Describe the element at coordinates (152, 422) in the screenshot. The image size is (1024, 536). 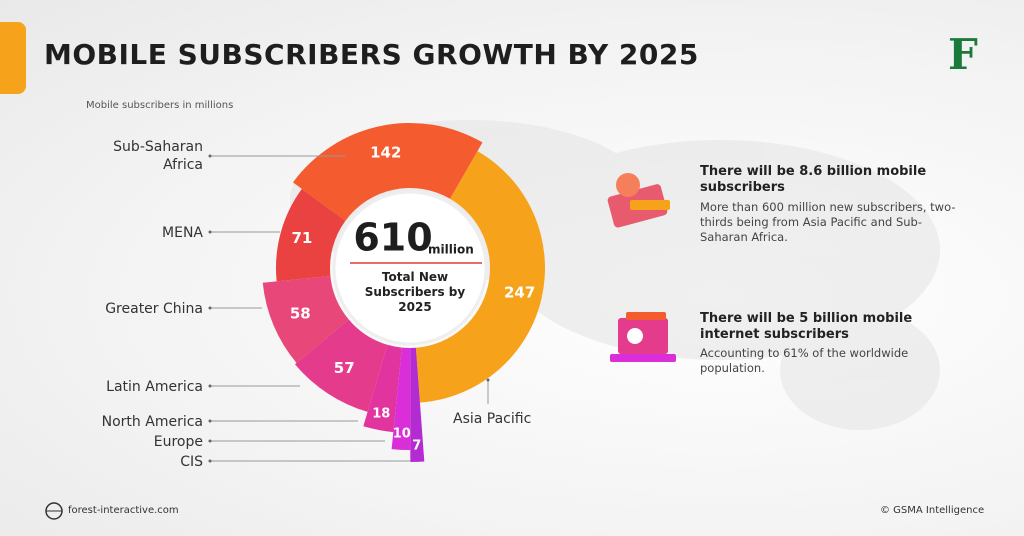
I see `category-label: North America` at that location.